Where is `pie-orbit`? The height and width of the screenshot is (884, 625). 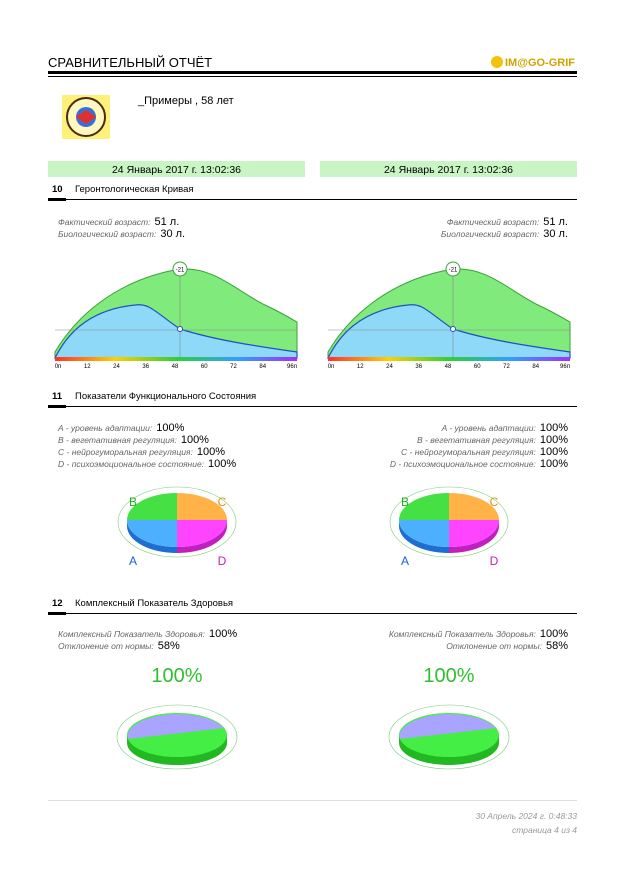 pie-orbit is located at coordinates (177, 522).